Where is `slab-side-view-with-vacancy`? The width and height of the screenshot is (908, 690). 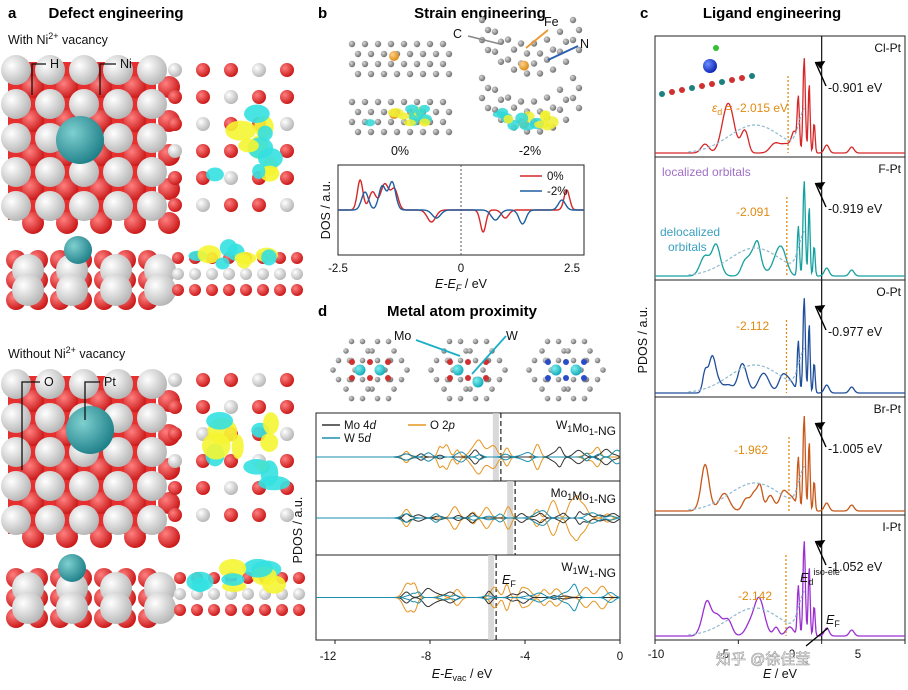
slab-side-view-with-vacancy is located at coordinates (91, 273).